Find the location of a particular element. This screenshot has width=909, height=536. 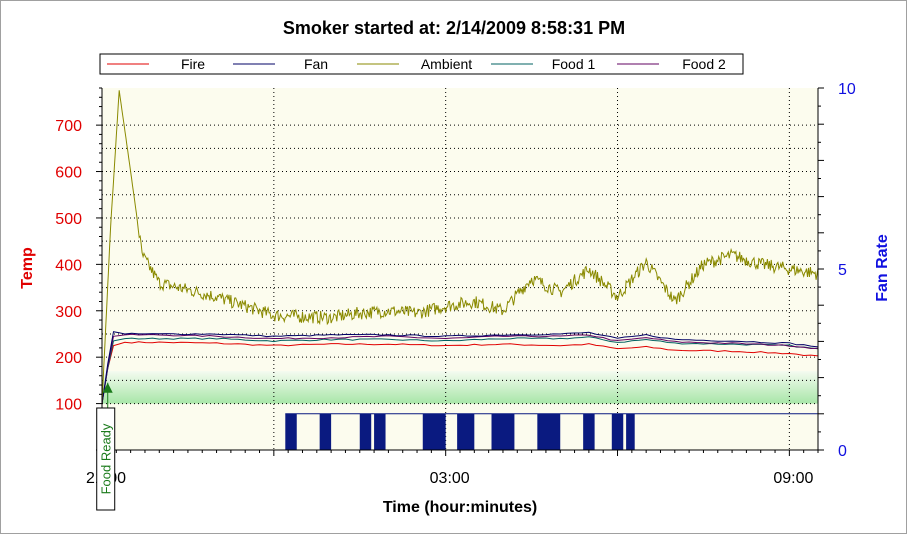

legend-box is located at coordinates (421, 64).